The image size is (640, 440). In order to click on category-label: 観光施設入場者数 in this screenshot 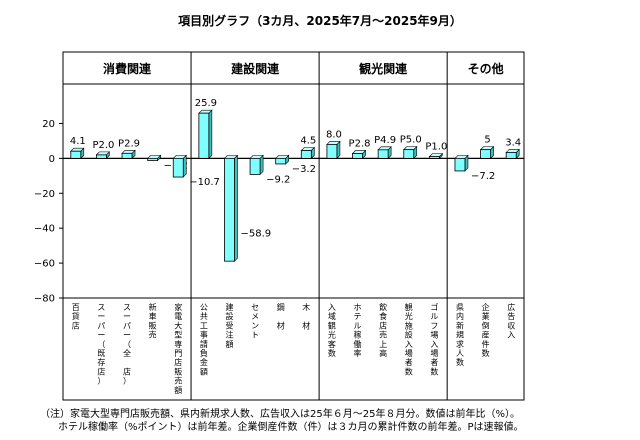, I will do `click(409, 339)`.